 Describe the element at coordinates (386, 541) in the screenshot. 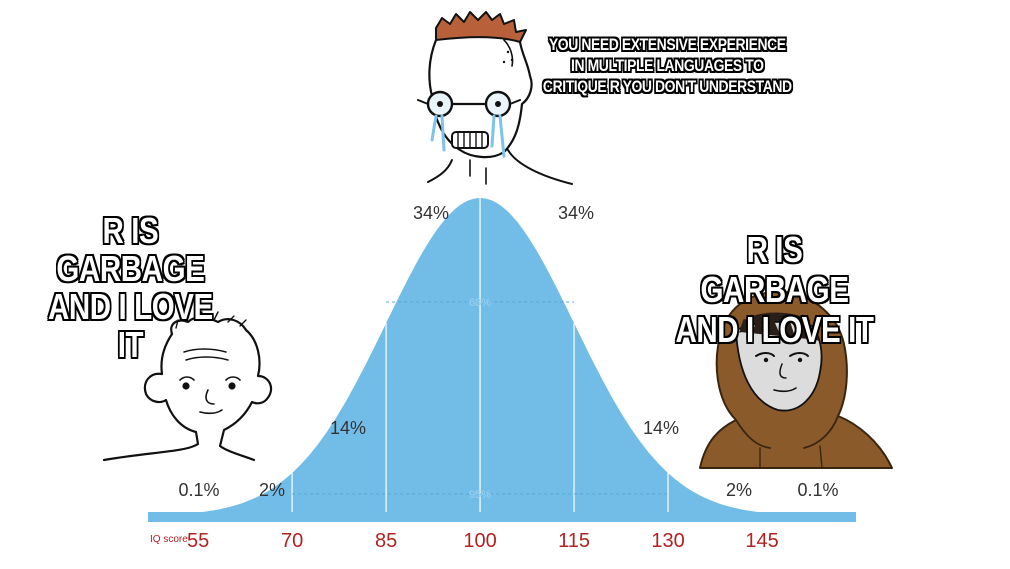

I see `x-tick-label: 85` at that location.